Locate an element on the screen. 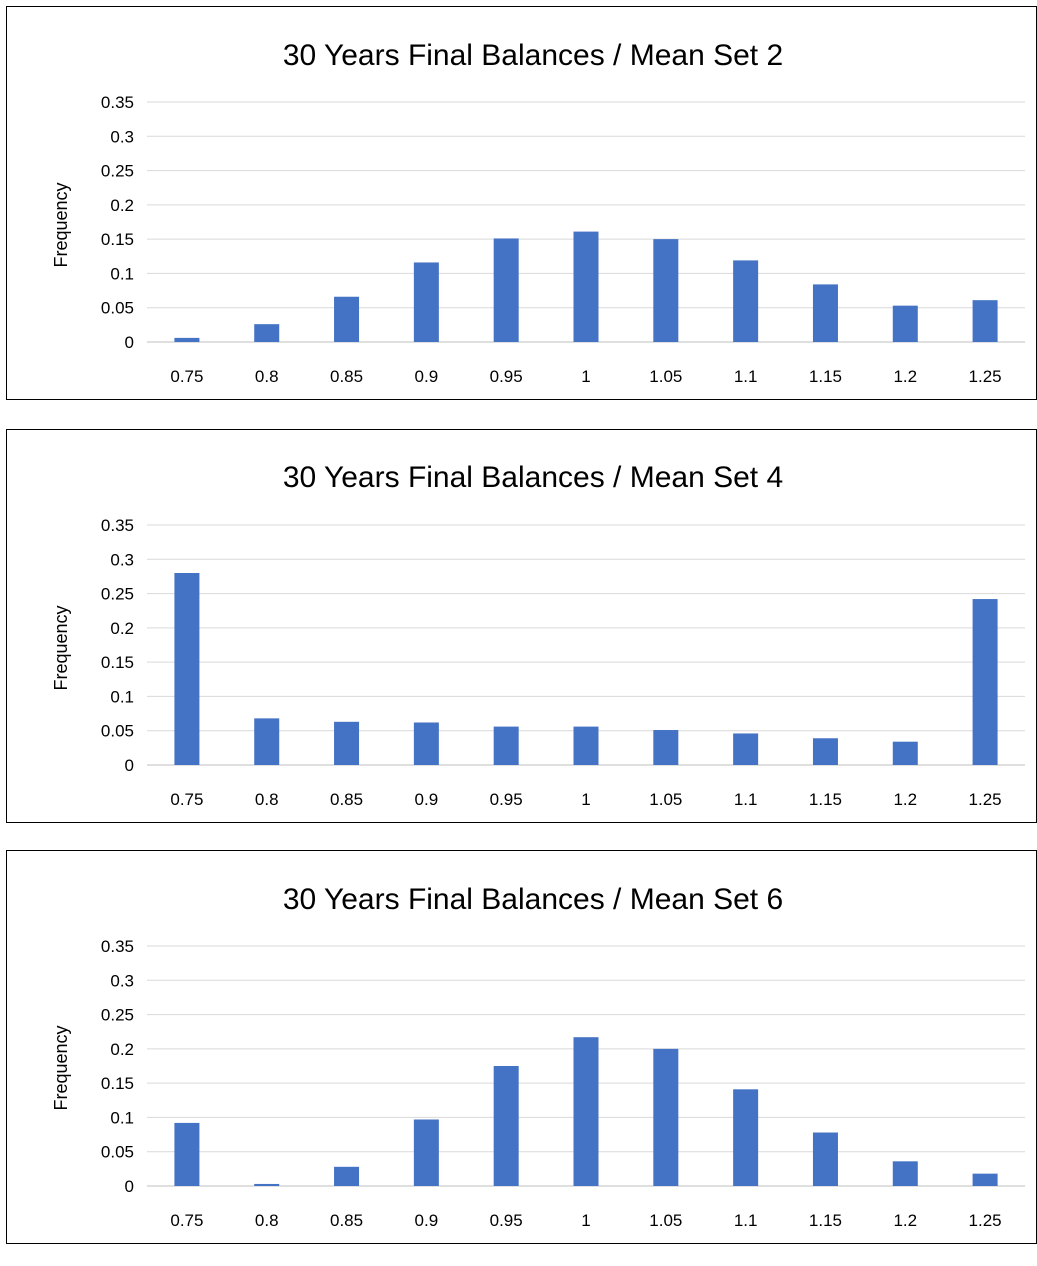 This screenshot has height=1266, width=1037. chart-title: 30 Years Final Balances / Mean Set 2 is located at coordinates (533, 55).